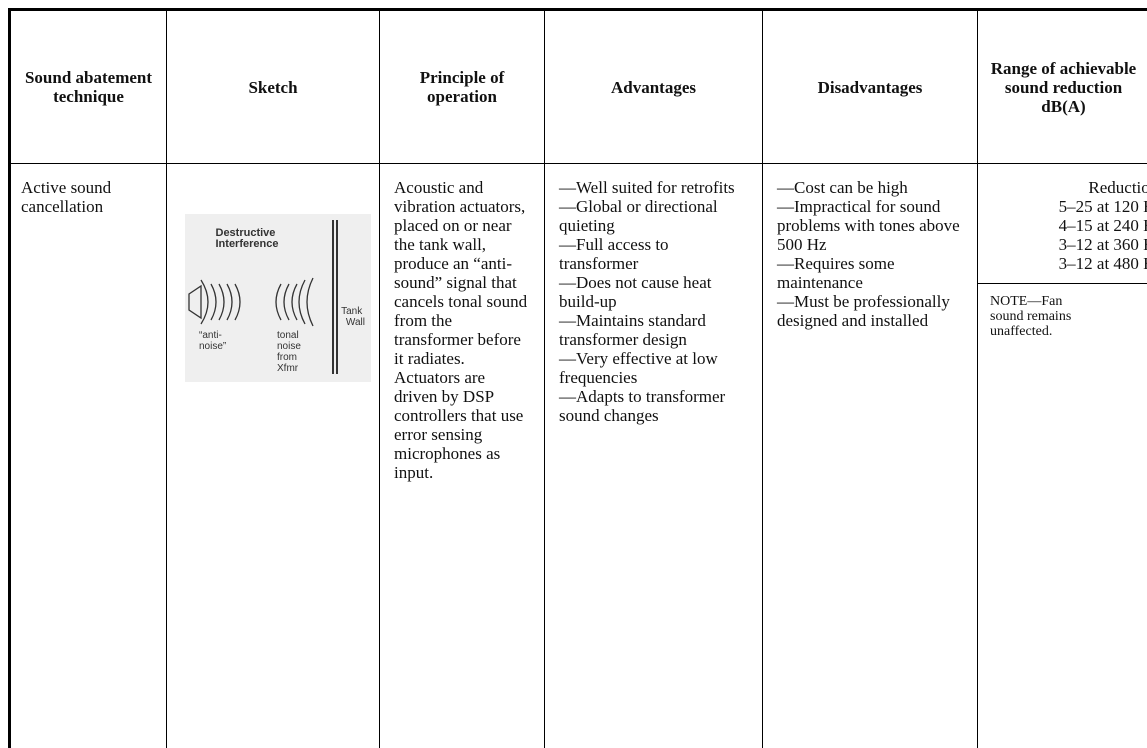 The width and height of the screenshot is (1147, 748). I want to click on advantage: —Full access to transformer, so click(653, 254).